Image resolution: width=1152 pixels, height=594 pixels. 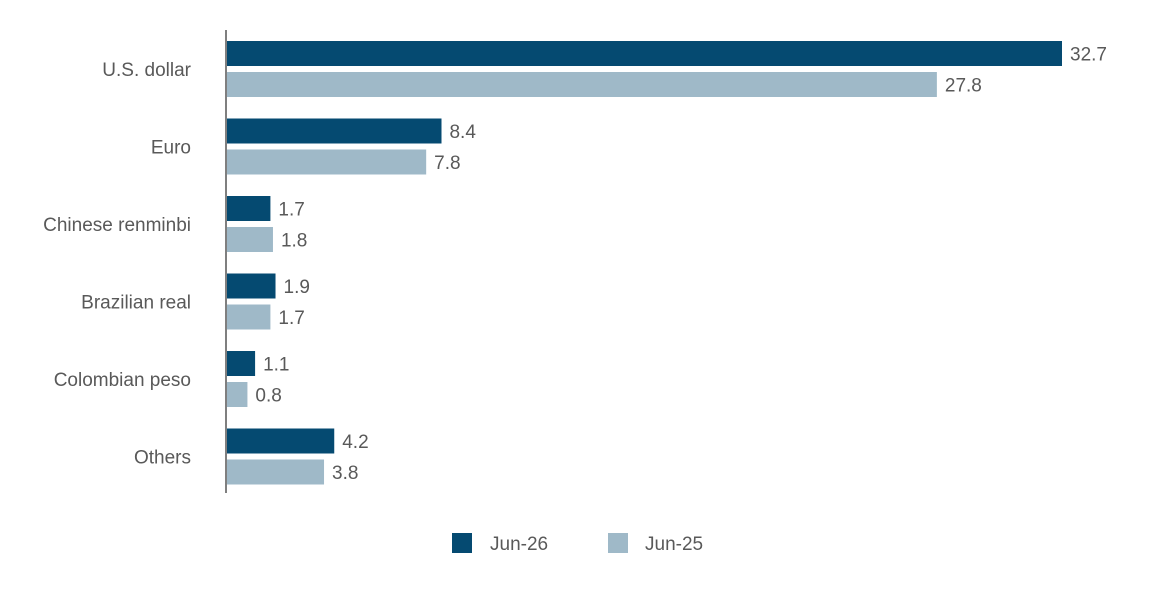 I want to click on category-tick-label: Euro, so click(x=171, y=148).